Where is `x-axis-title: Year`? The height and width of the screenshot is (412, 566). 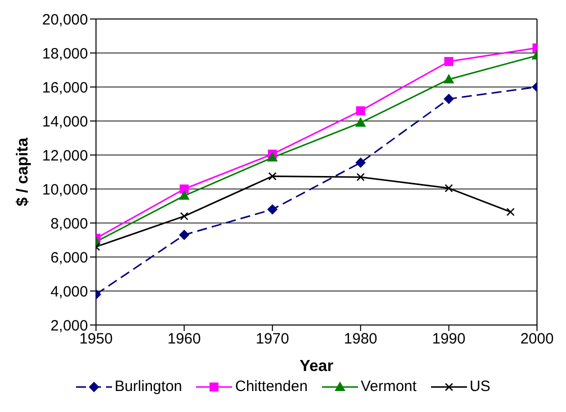 x-axis-title: Year is located at coordinates (317, 366).